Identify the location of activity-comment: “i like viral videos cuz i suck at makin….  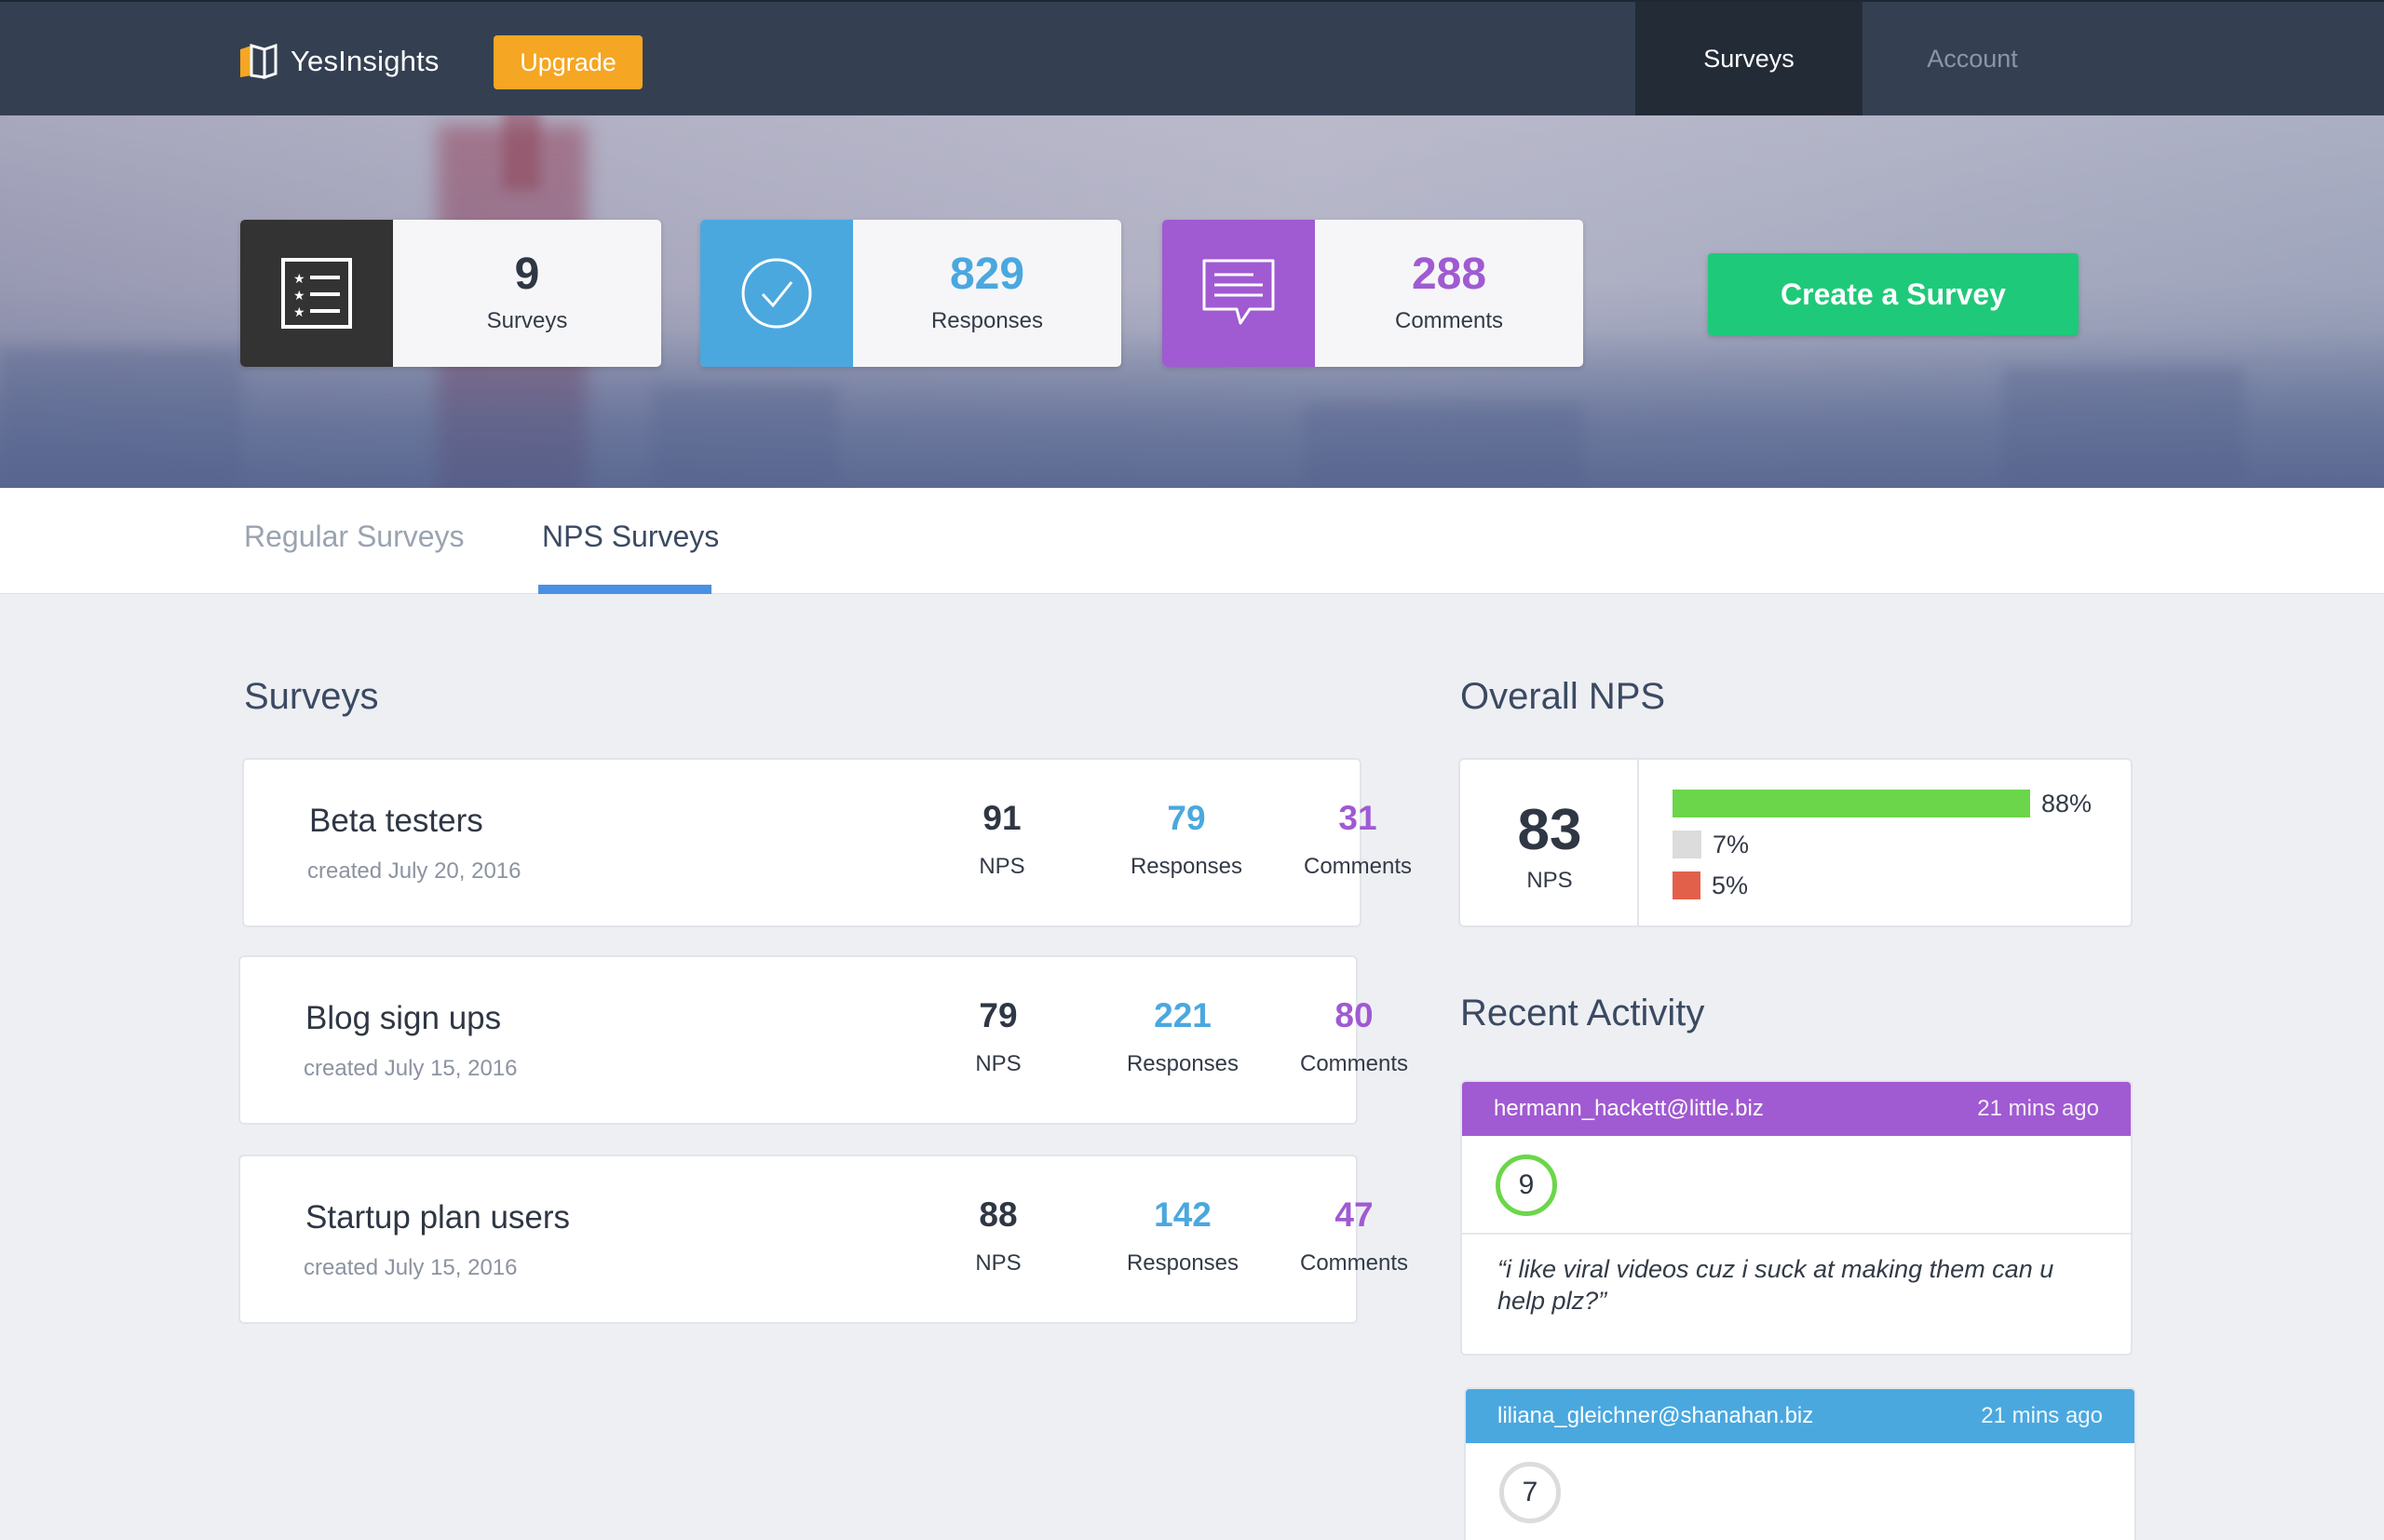
(1796, 1294).